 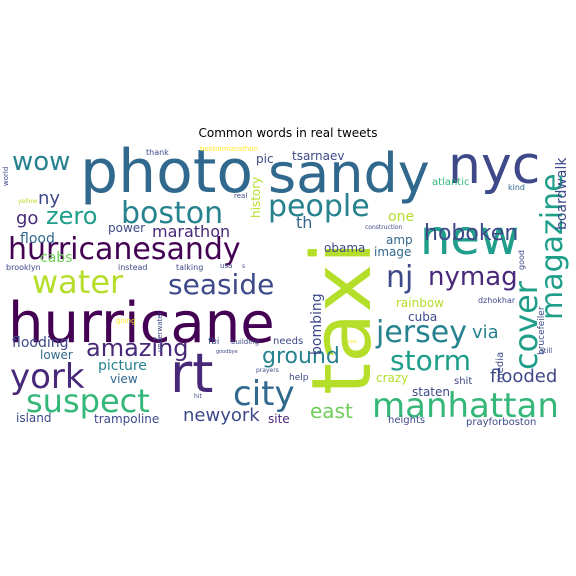 What do you see at coordinates (221, 284) in the screenshot?
I see `word-seaside: seaside` at bounding box center [221, 284].